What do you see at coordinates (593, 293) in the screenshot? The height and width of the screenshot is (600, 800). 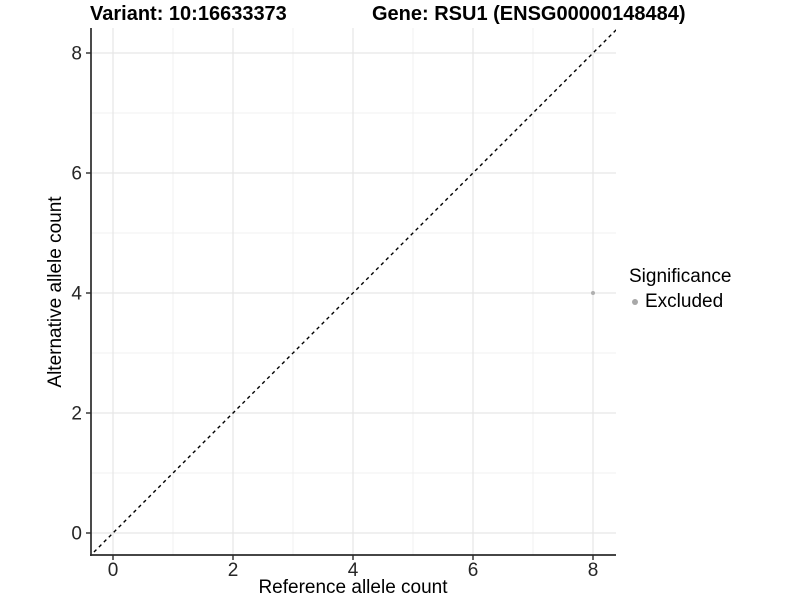 I see `data-point` at bounding box center [593, 293].